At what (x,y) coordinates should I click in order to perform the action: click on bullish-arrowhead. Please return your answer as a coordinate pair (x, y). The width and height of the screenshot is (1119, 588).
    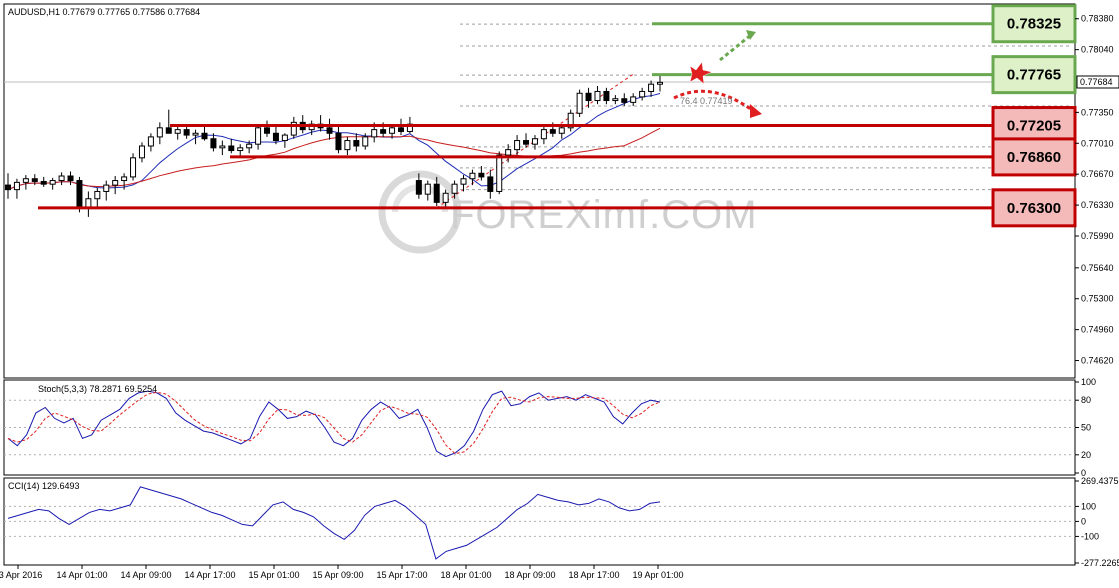
    Looking at the image, I should click on (751, 35).